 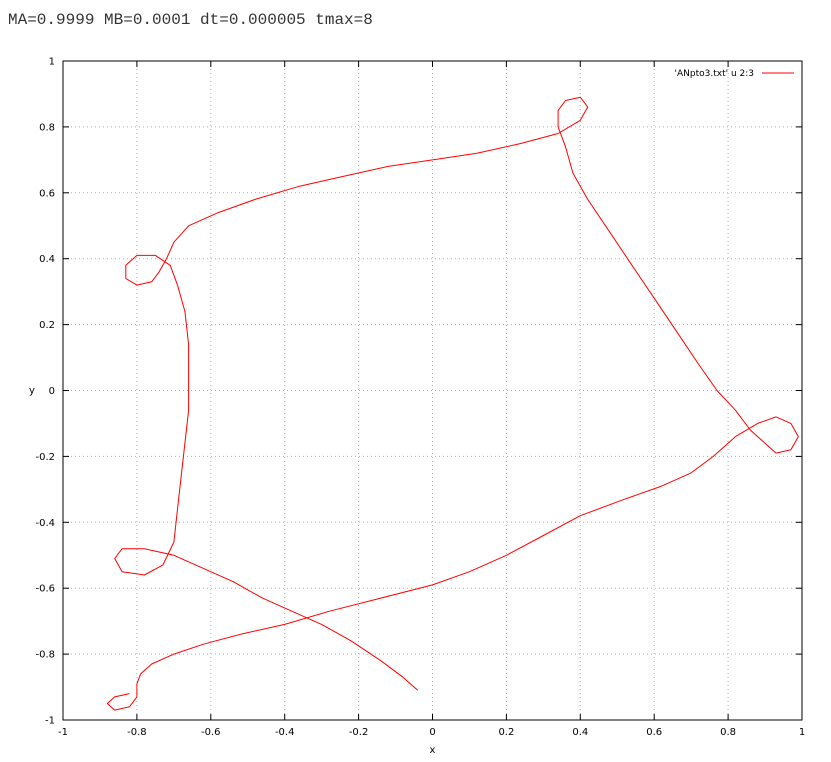 What do you see at coordinates (52, 391) in the screenshot?
I see `y-tick-label: 0` at bounding box center [52, 391].